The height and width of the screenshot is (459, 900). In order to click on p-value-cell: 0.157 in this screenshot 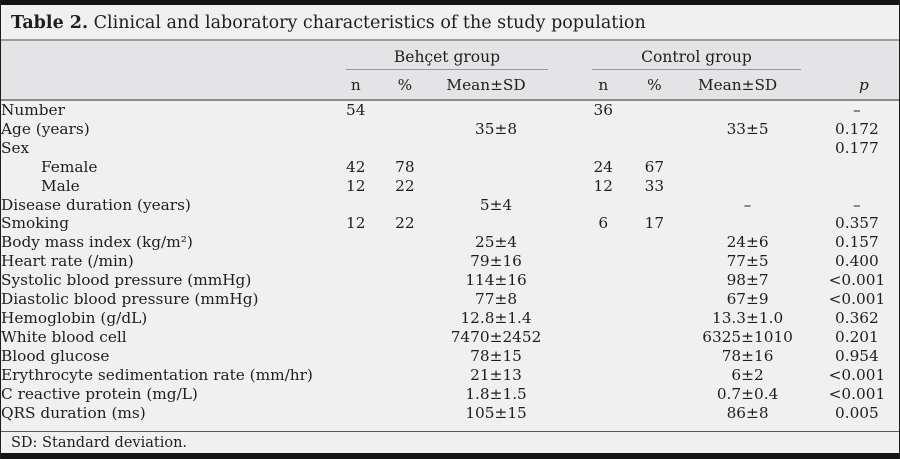, I will do `click(856, 242)`.